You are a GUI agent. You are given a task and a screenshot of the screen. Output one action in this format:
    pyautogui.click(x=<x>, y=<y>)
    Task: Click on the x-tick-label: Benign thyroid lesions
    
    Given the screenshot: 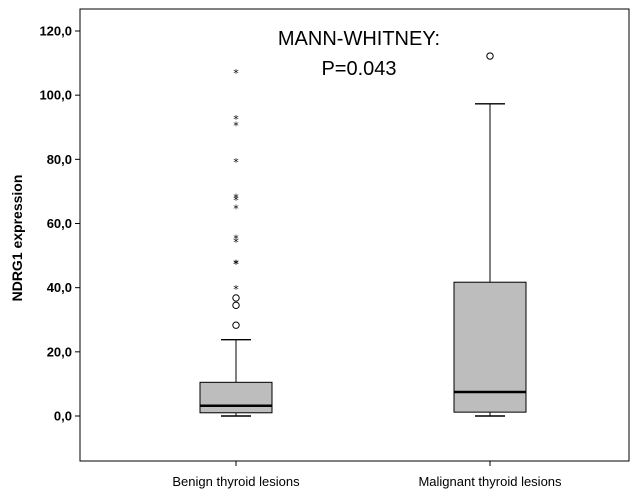 What is the action you would take?
    pyautogui.click(x=236, y=481)
    